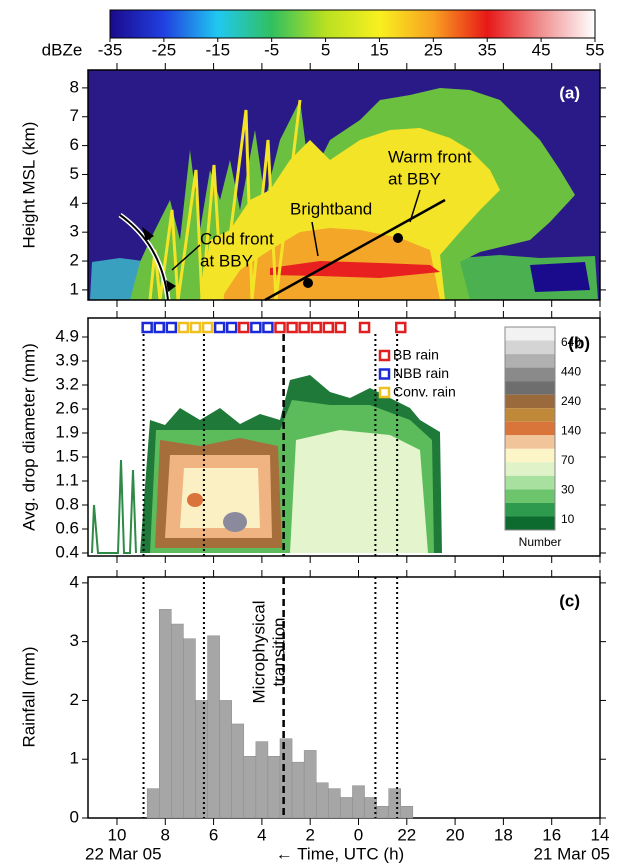 This screenshot has width=623, height=867. Describe the element at coordinates (487, 49) in the screenshot. I see `colorbar-tick-label: 35` at that location.